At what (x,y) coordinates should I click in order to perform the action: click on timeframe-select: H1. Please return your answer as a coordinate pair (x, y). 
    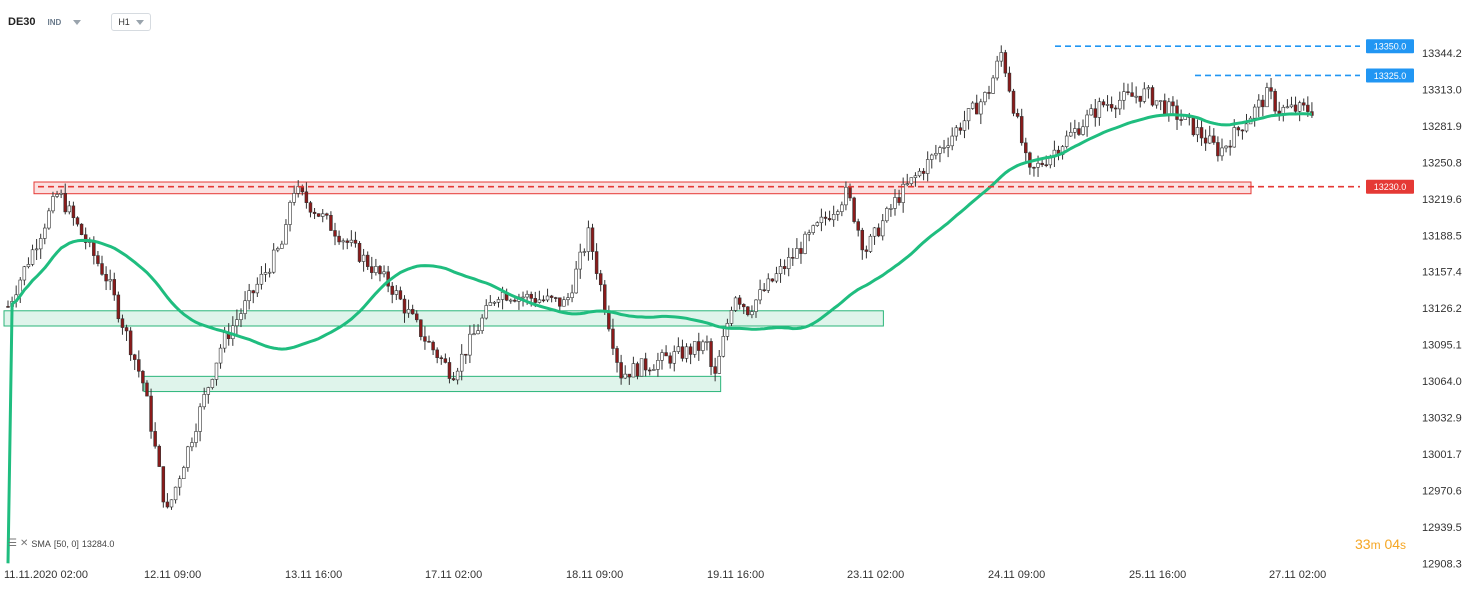
    Looking at the image, I should click on (131, 22).